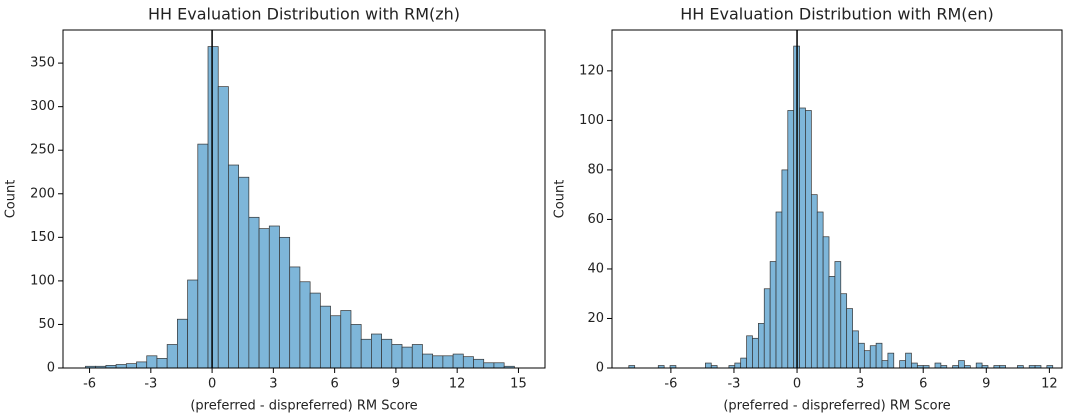 The image size is (1080, 419). What do you see at coordinates (837, 14) in the screenshot?
I see `chart-title: HH Evaluation Distribution with RM(en)` at bounding box center [837, 14].